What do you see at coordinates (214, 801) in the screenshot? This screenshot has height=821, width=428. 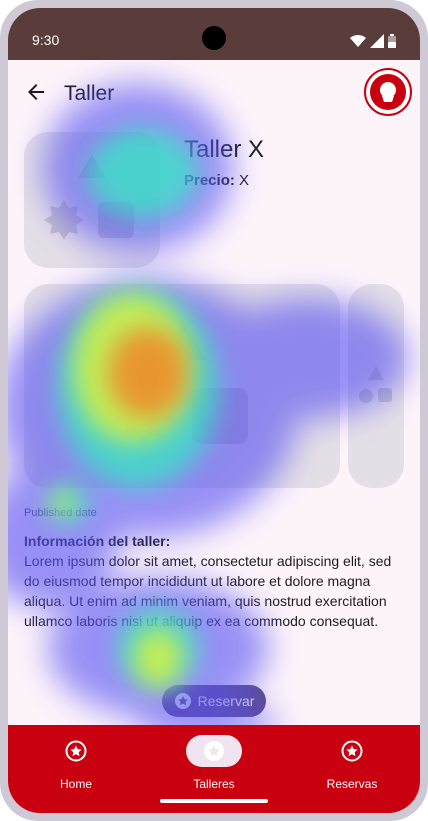 I see `gesture-home-bar` at bounding box center [214, 801].